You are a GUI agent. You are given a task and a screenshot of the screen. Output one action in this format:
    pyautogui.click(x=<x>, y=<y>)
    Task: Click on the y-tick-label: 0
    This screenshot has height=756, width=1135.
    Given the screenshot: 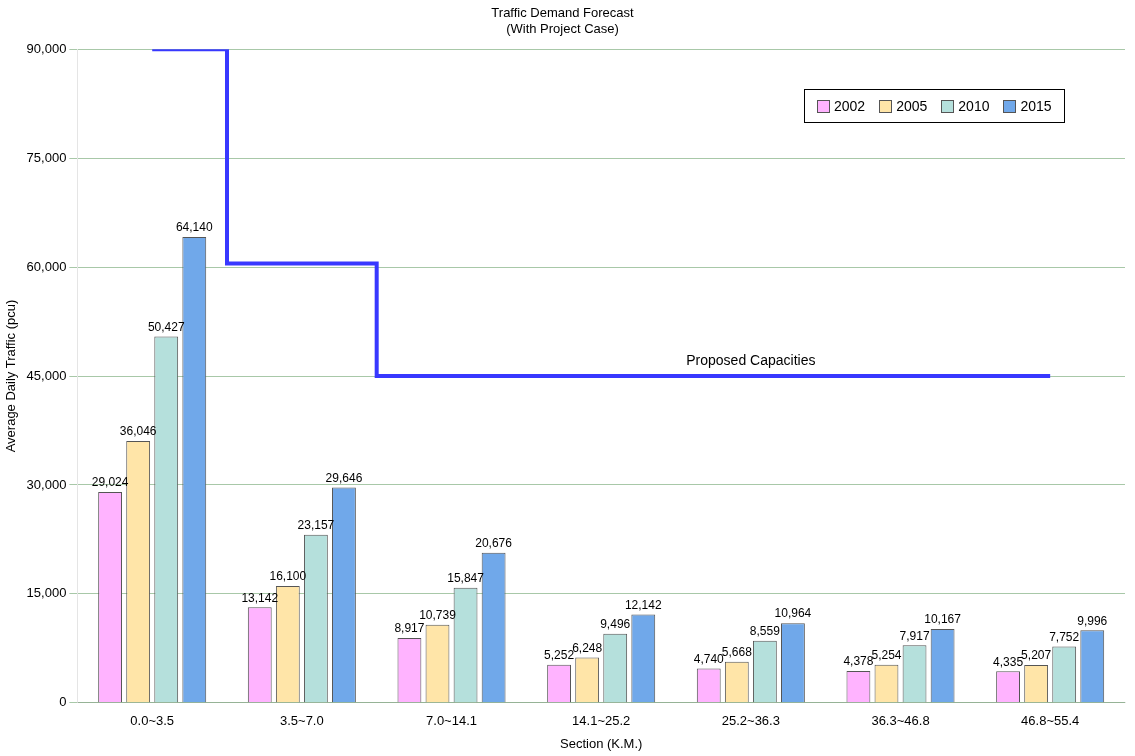 What is the action you would take?
    pyautogui.click(x=63, y=702)
    